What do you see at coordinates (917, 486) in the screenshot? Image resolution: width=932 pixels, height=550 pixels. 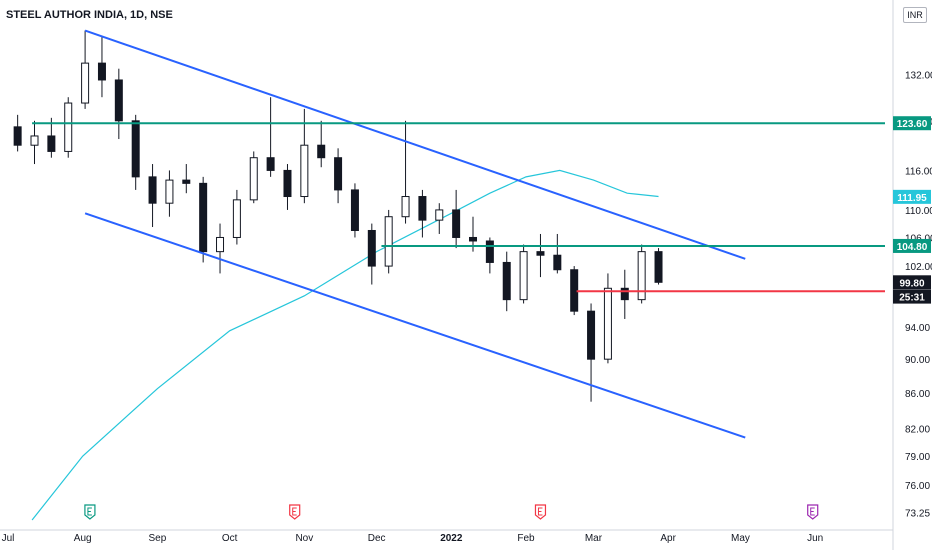 I see `price-tick-label: 76.00` at bounding box center [917, 486].